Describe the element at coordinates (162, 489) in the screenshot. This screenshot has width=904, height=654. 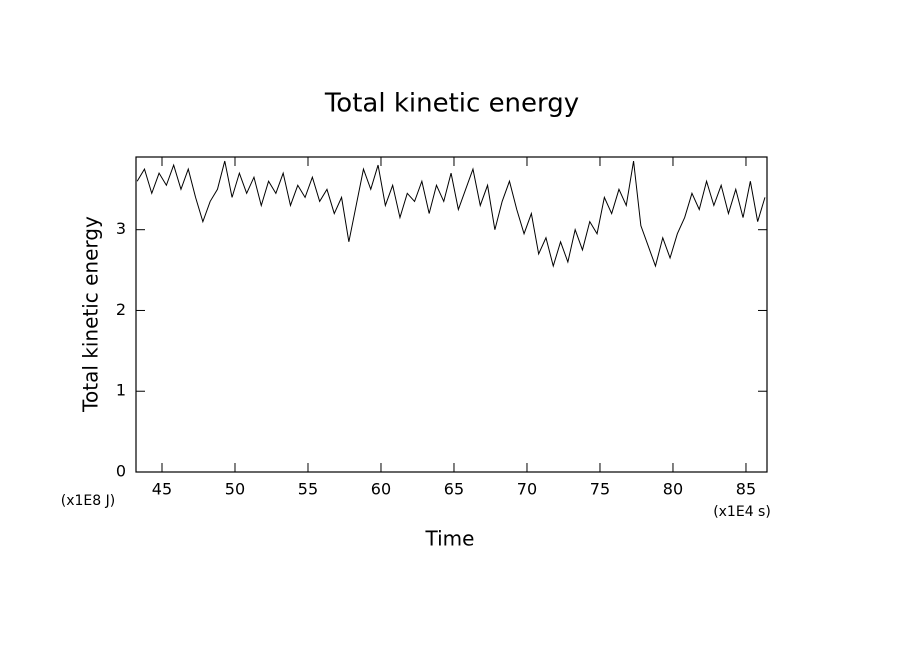
I see `x-tick-label: 45` at that location.